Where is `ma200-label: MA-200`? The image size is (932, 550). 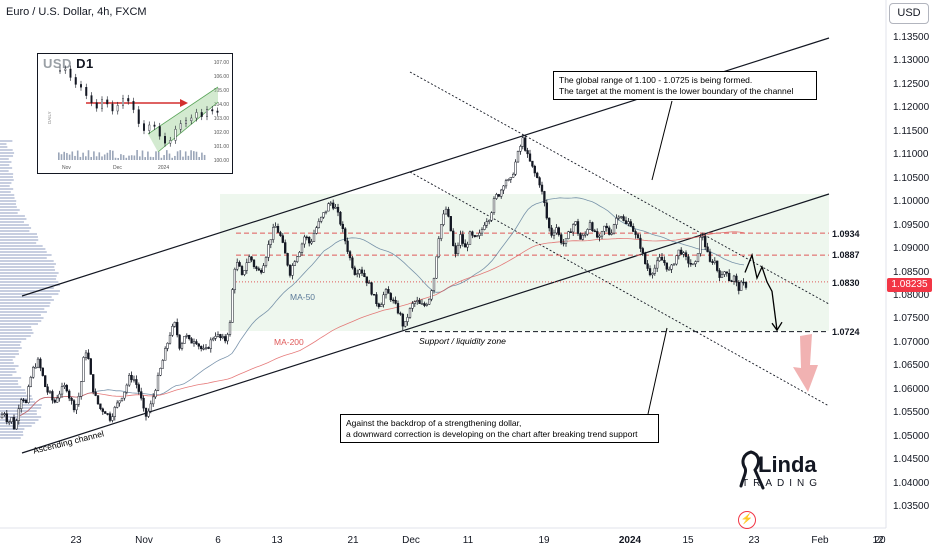 ma200-label: MA-200 is located at coordinates (289, 342).